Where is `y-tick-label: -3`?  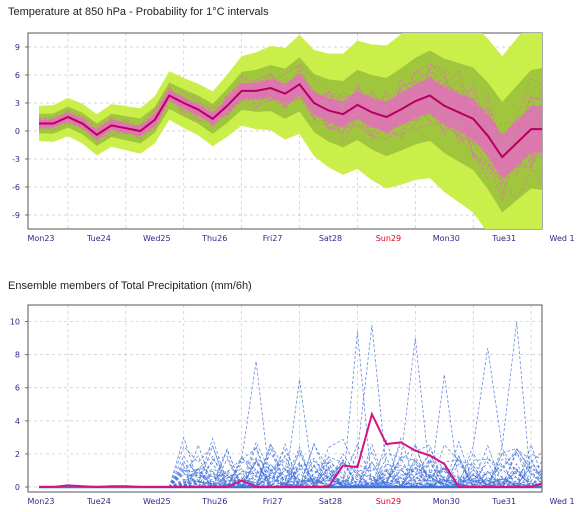 y-tick-label: -3 is located at coordinates (16, 159).